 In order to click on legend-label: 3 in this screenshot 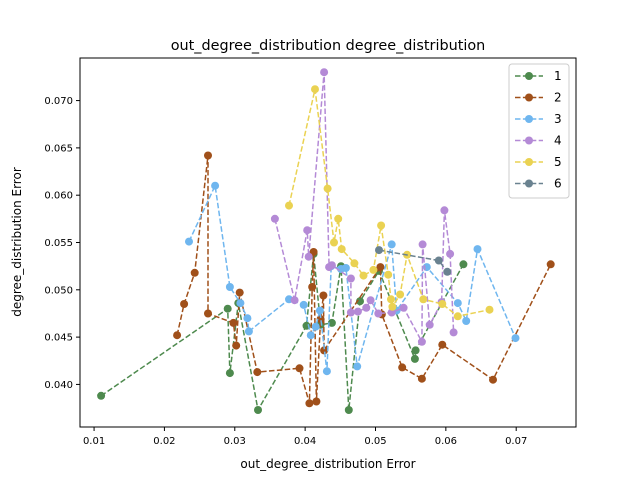, I will do `click(558, 119)`.